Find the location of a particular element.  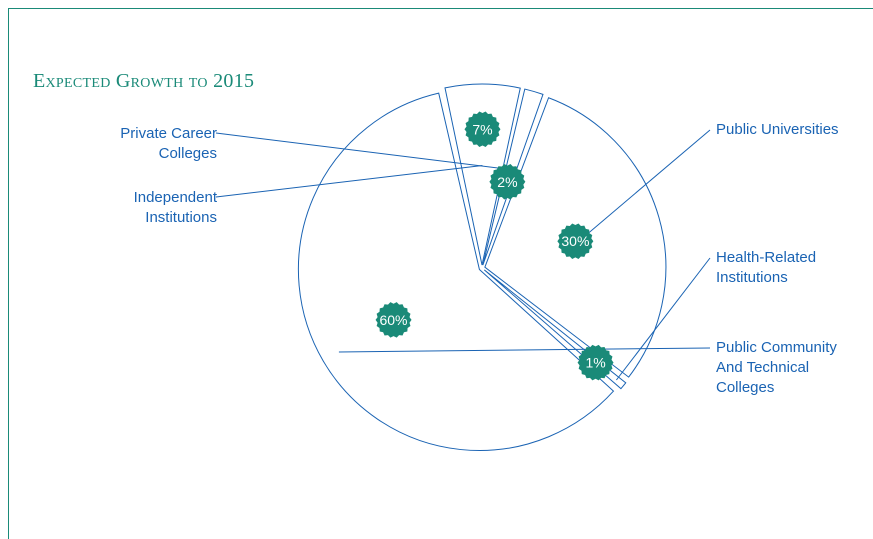

svg-text: 1% is located at coordinates (595, 363).